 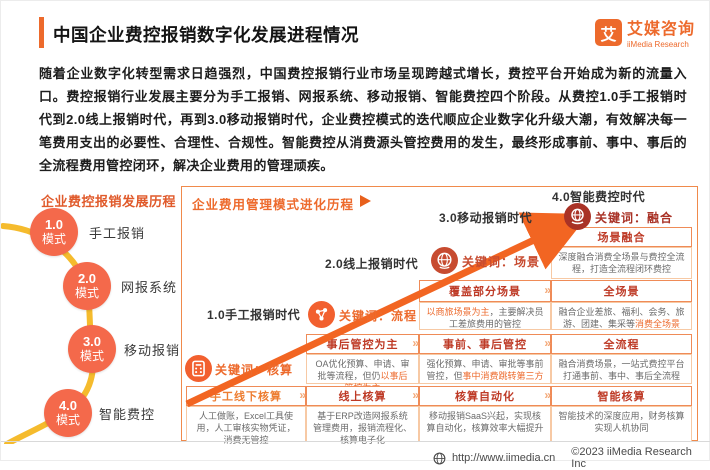 What do you see at coordinates (54, 224) in the screenshot?
I see `stage-number: 1.0` at bounding box center [54, 224].